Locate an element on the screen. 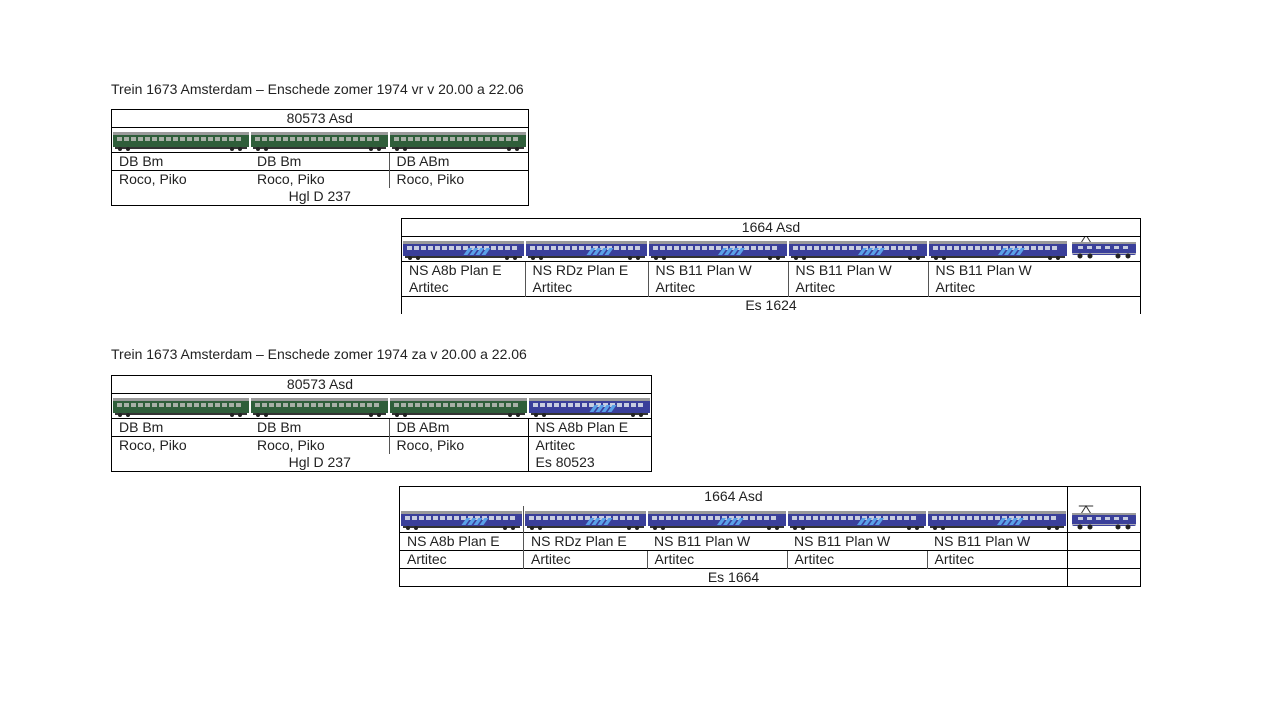 Image resolution: width=1280 pixels, height=720 pixels. consist-footer: Es 80523 is located at coordinates (589, 463).